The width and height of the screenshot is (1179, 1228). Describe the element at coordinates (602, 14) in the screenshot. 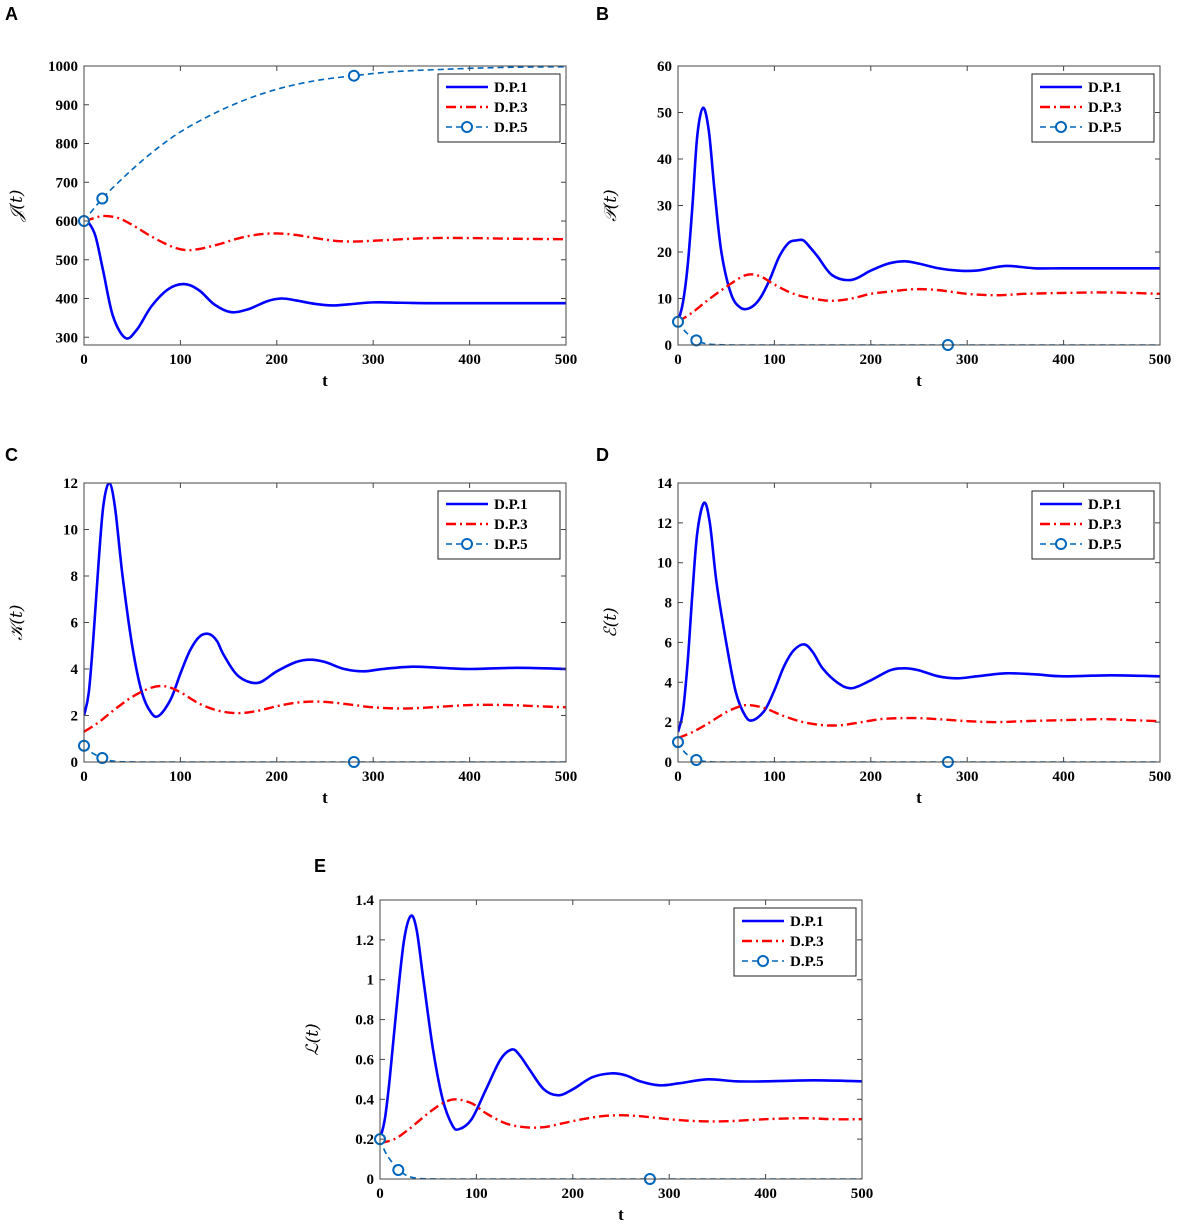

I see `panel-letter-B: B` at that location.